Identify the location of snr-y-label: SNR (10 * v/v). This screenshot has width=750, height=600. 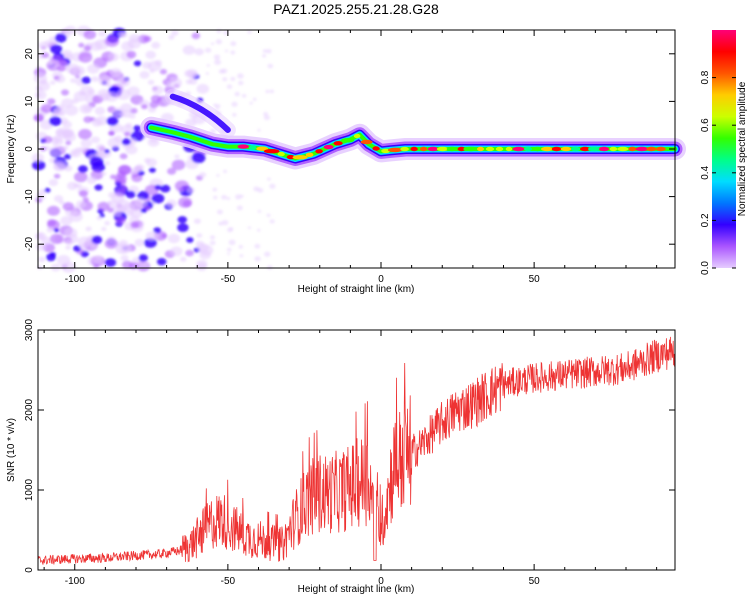
(11, 450).